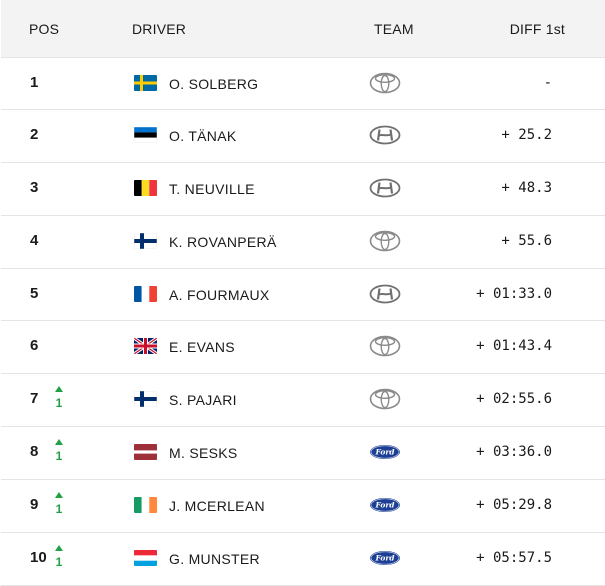 The width and height of the screenshot is (605, 586). What do you see at coordinates (34, 505) in the screenshot?
I see `position-number: 9` at bounding box center [34, 505].